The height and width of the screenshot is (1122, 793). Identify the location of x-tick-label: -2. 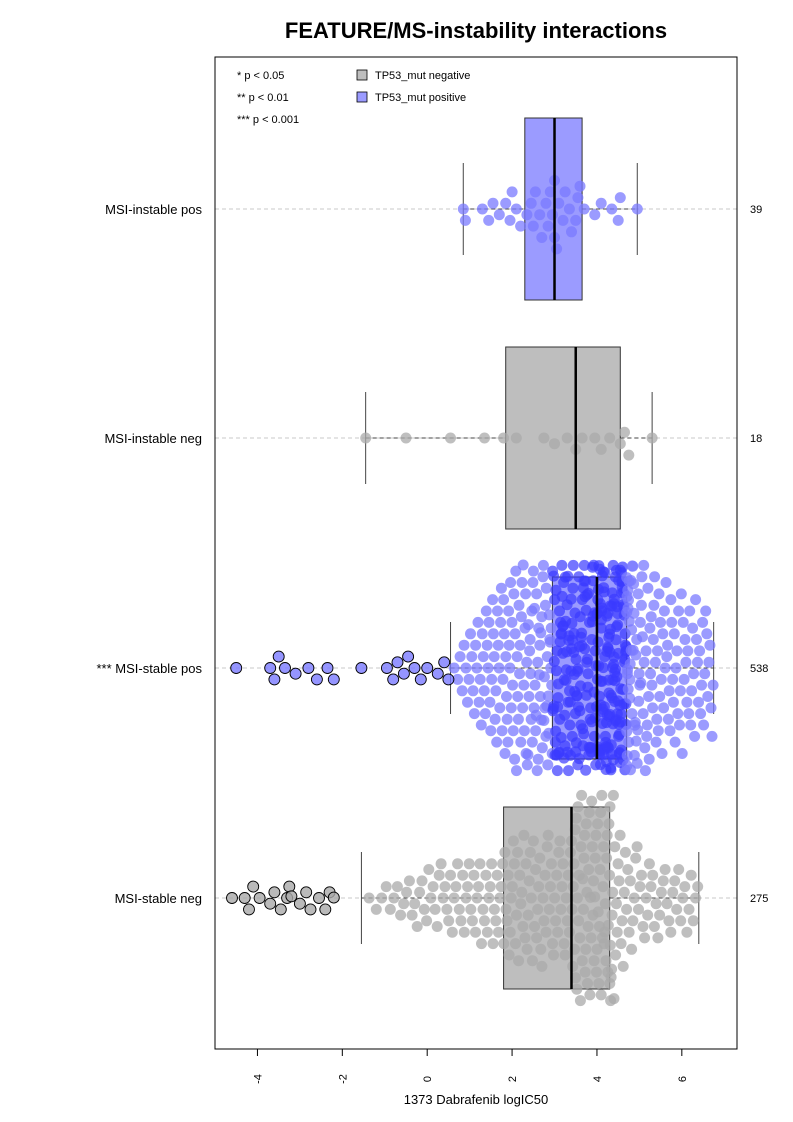
(343, 1079).